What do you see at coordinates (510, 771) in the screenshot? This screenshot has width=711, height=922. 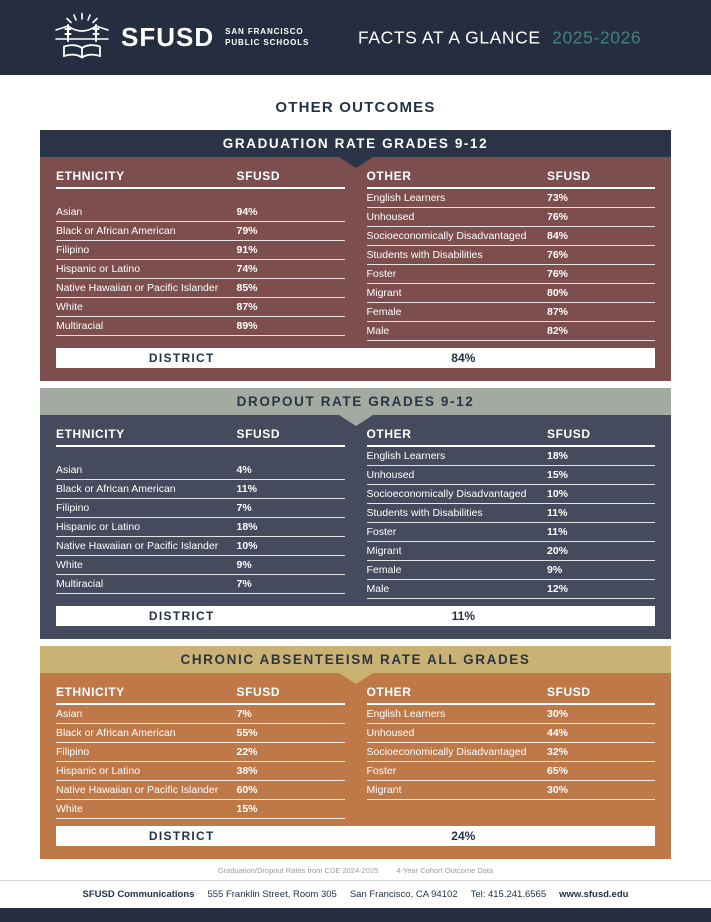 I see `table-row: Foster 65%` at bounding box center [510, 771].